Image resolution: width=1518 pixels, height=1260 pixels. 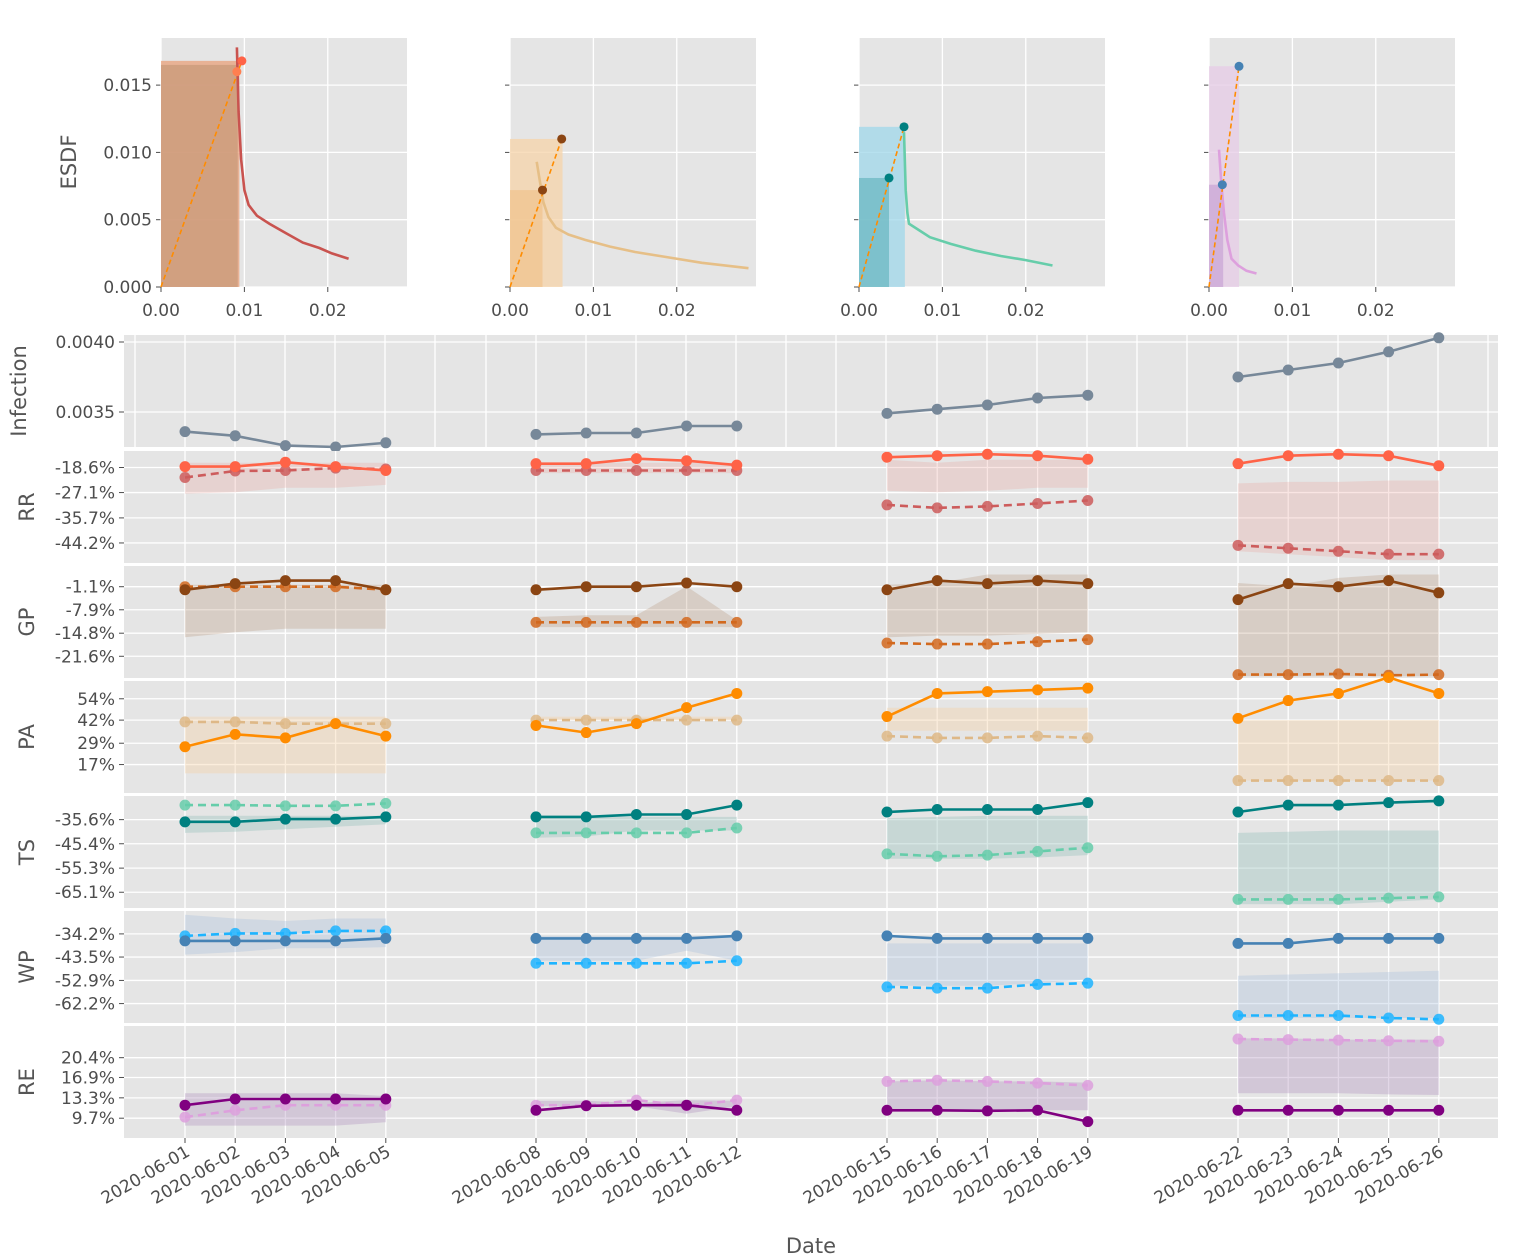 What do you see at coordinates (811, 1082) in the screenshot?
I see `row-background` at bounding box center [811, 1082].